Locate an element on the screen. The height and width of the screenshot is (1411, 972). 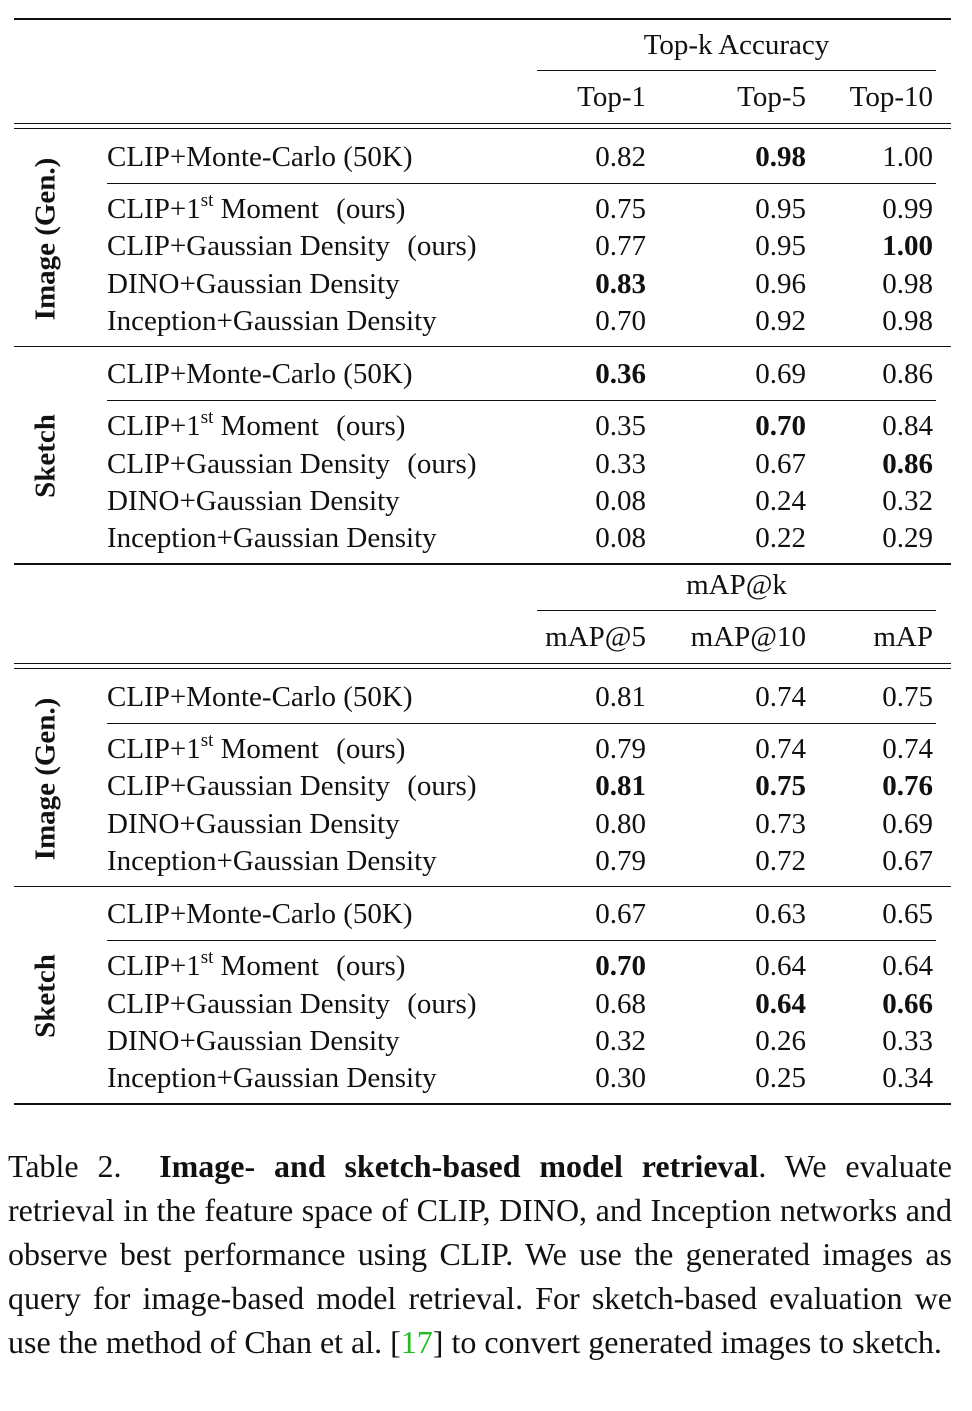
method-name: CLIP+1st Moment (ours) is located at coordinates (256, 967).